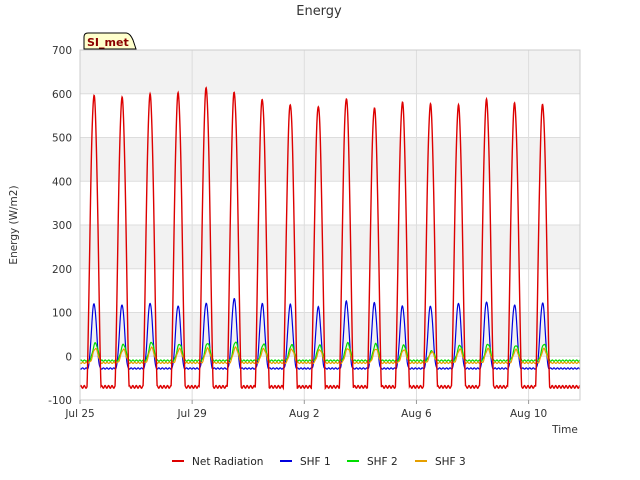 The height and width of the screenshot is (480, 640). I want to click on legend-label: SHF 3, so click(450, 462).